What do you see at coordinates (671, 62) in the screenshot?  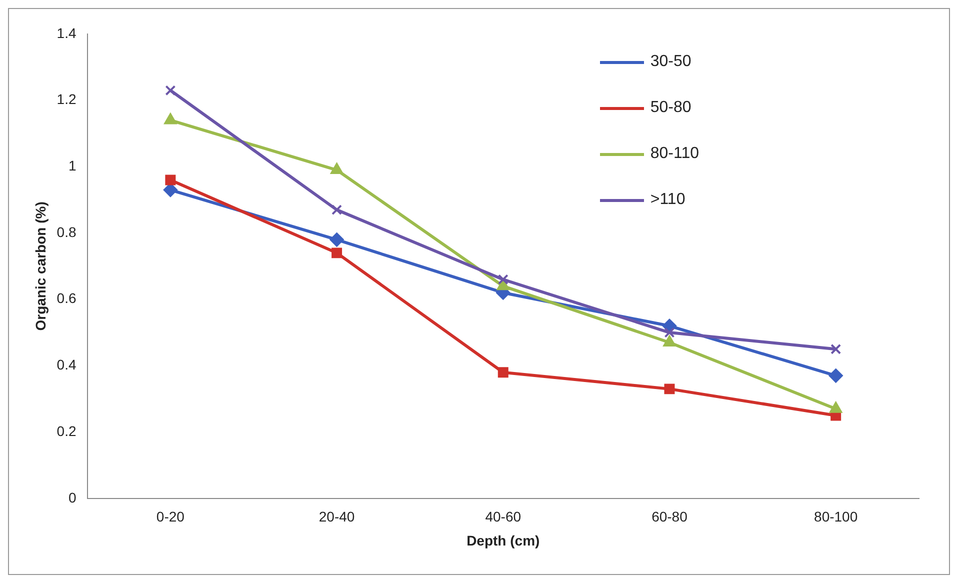 I see `legend-label: 30-50` at bounding box center [671, 62].